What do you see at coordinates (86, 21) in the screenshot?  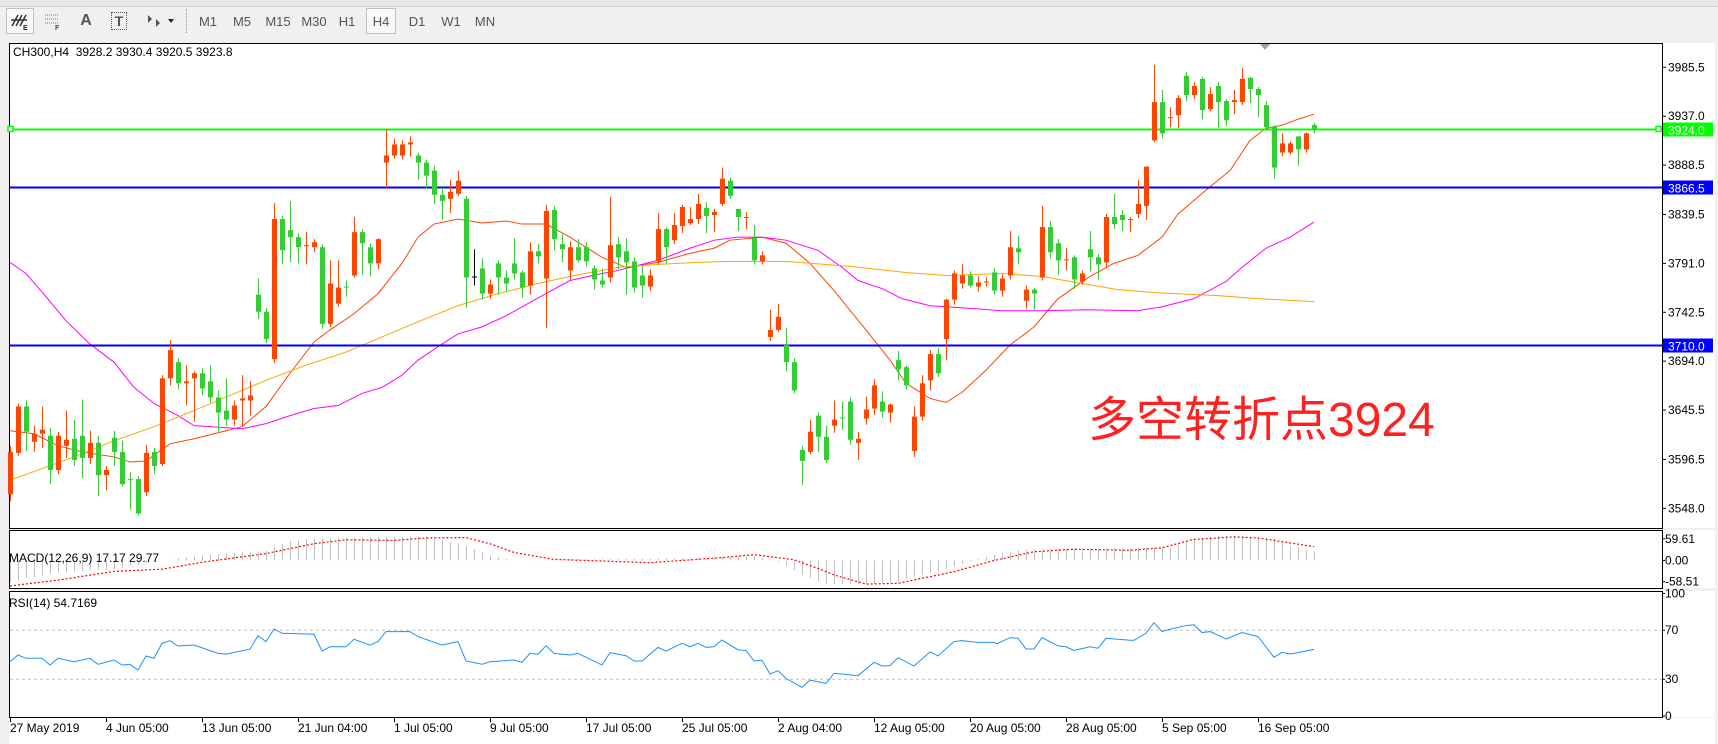 I see `text-tool-button: A` at bounding box center [86, 21].